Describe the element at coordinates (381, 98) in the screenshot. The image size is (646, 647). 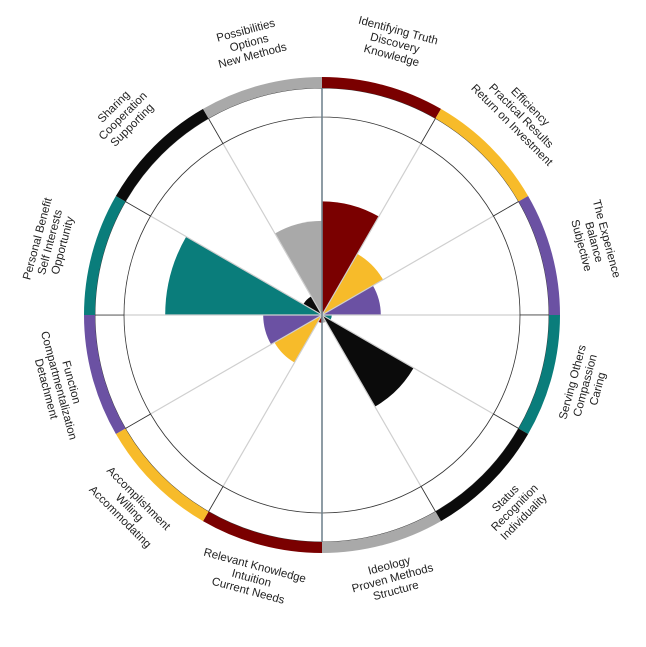
I see `ring-segment-intellectual` at that location.